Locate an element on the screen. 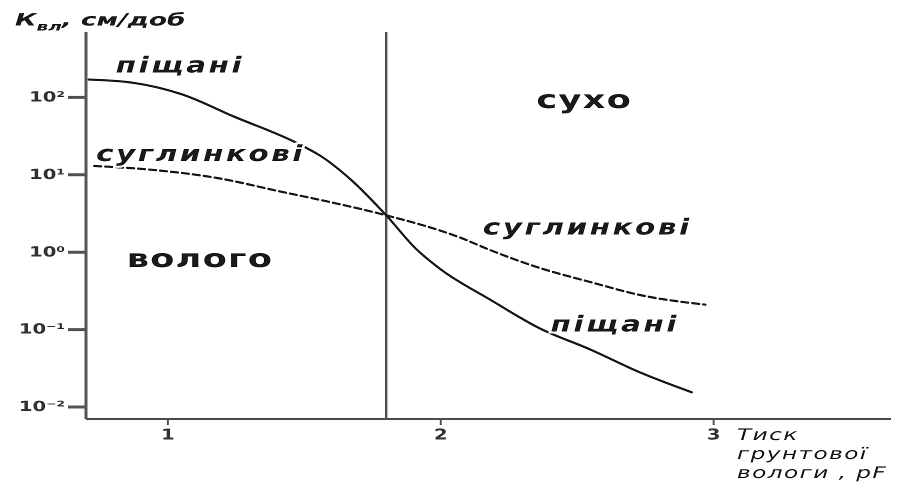  text: суглинкові is located at coordinates (587, 228).